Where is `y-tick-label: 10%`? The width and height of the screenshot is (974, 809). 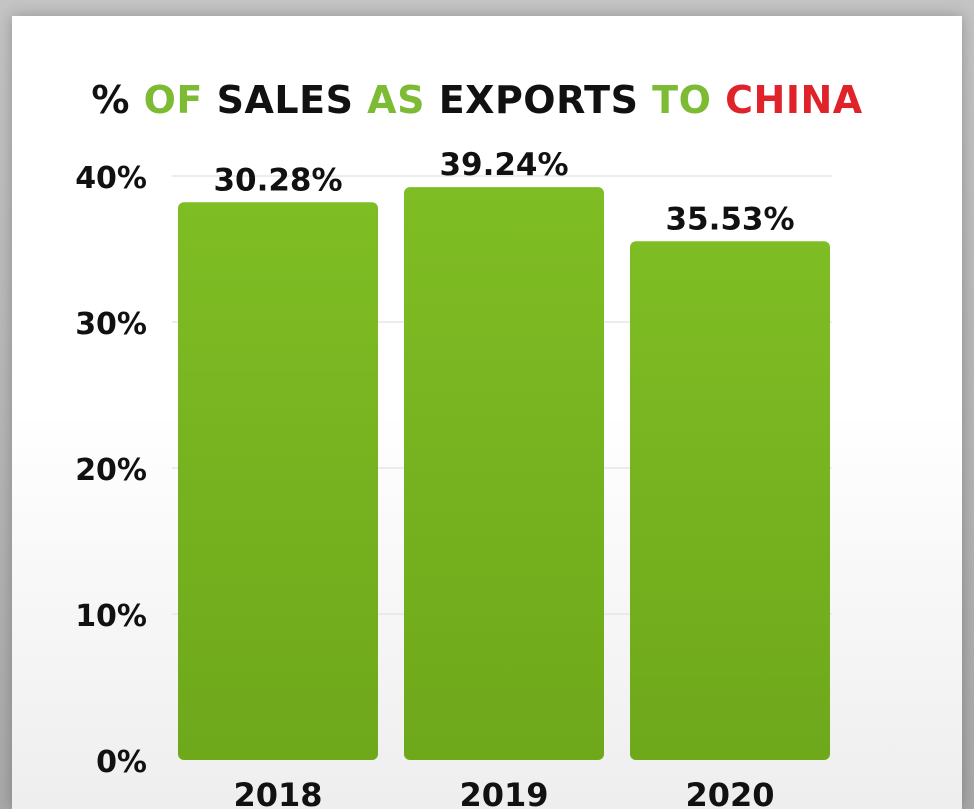 y-tick-label: 10% is located at coordinates (111, 616).